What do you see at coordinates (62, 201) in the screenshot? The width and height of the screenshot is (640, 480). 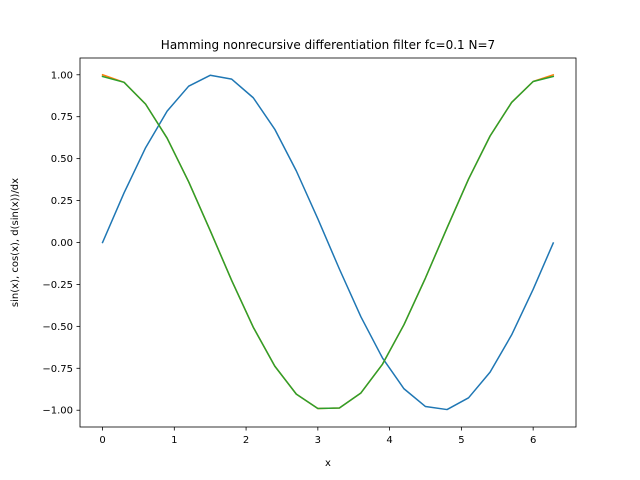 I see `y-tick-label: 0.25` at bounding box center [62, 201].